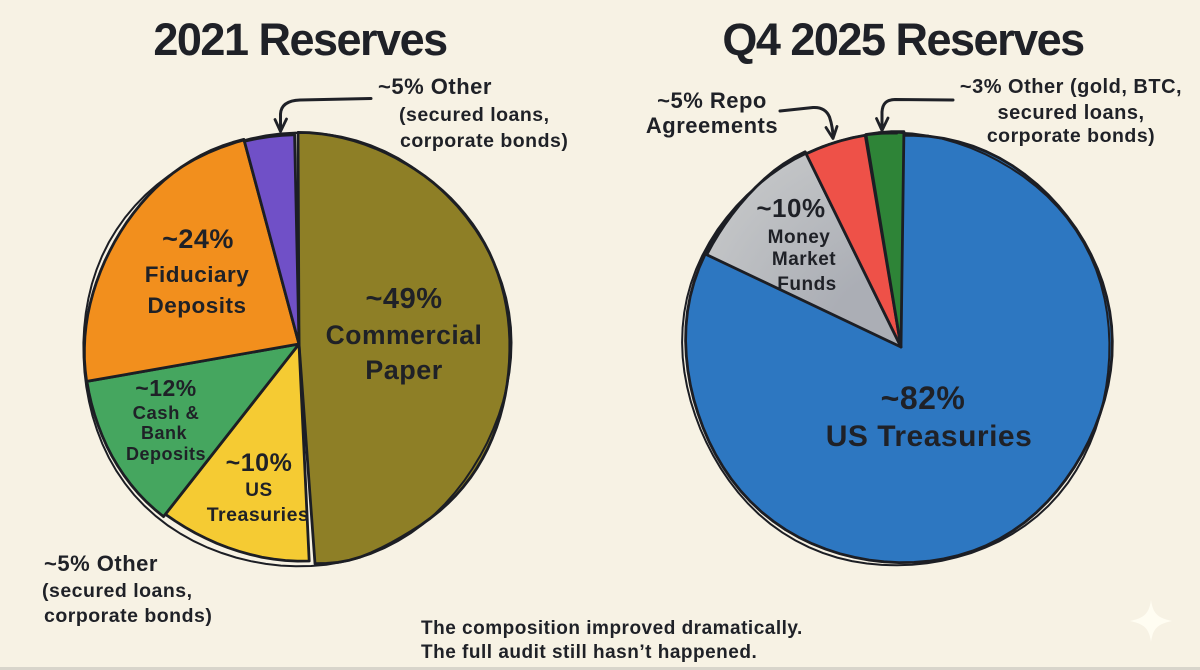 The height and width of the screenshot is (670, 1200). What do you see at coordinates (903, 39) in the screenshot?
I see `svg-text: Q4 2025 Reserves` at bounding box center [903, 39].